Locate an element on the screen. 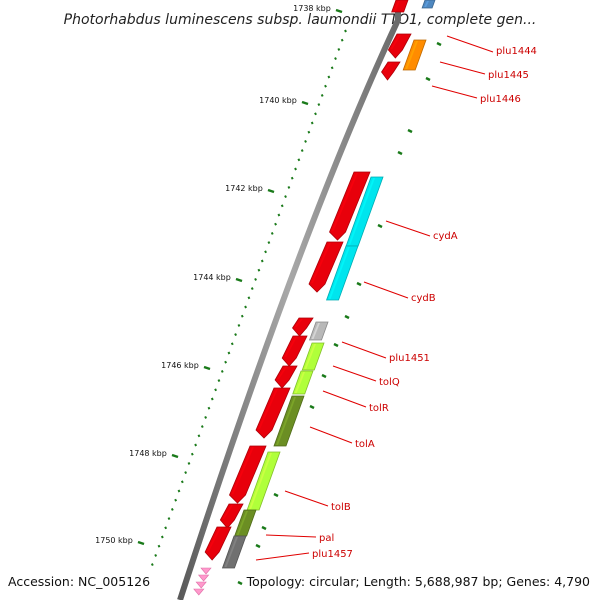  gene-label: tolB is located at coordinates (341, 507).